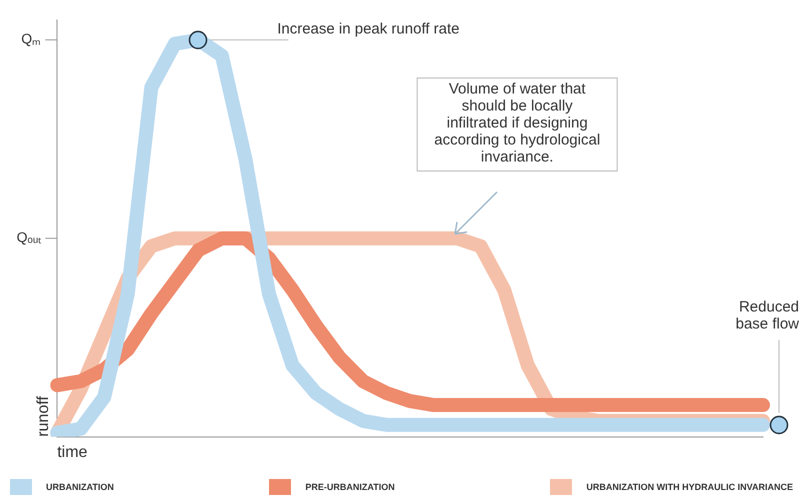 This screenshot has height=501, width=803. I want to click on x-axis-title: time, so click(72, 452).